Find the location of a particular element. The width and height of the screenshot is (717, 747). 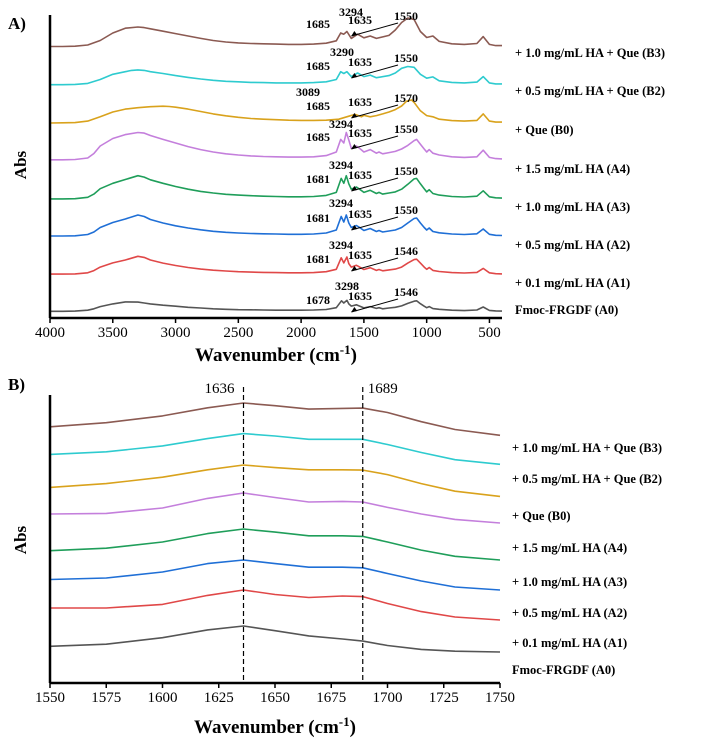

x-tick-label: 1725 is located at coordinates (444, 698).